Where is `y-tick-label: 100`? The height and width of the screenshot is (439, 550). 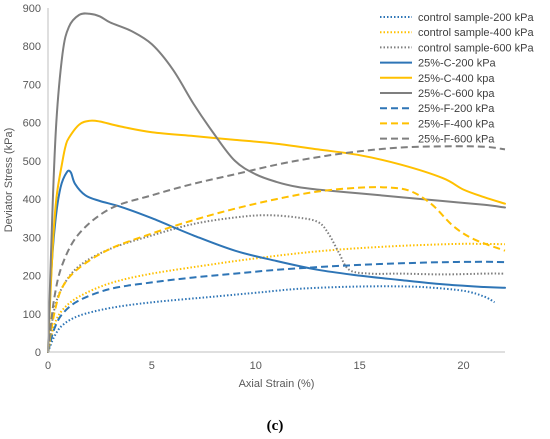
y-tick-label: 100 is located at coordinates (32, 315).